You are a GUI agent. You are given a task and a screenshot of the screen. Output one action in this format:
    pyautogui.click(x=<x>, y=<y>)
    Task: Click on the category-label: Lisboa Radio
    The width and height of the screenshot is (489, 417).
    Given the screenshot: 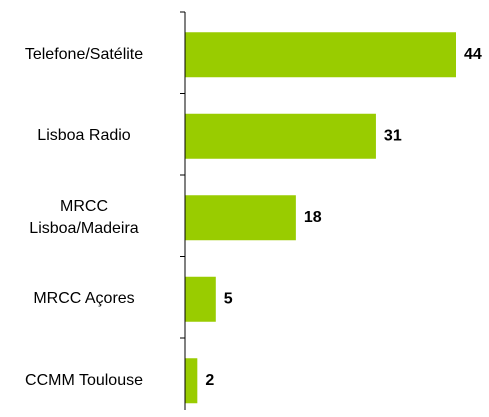 What is the action you would take?
    pyautogui.click(x=84, y=136)
    